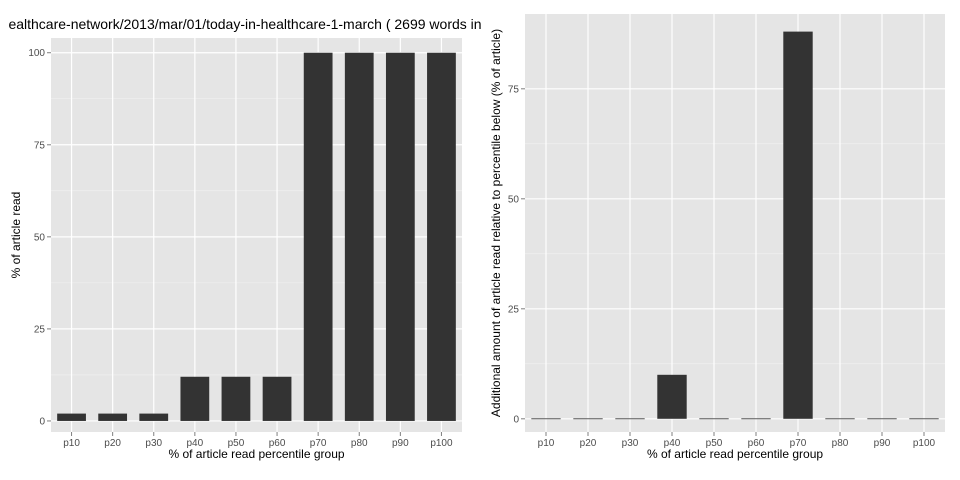  I want to click on left-y-tick-label: 0, so click(42, 421).